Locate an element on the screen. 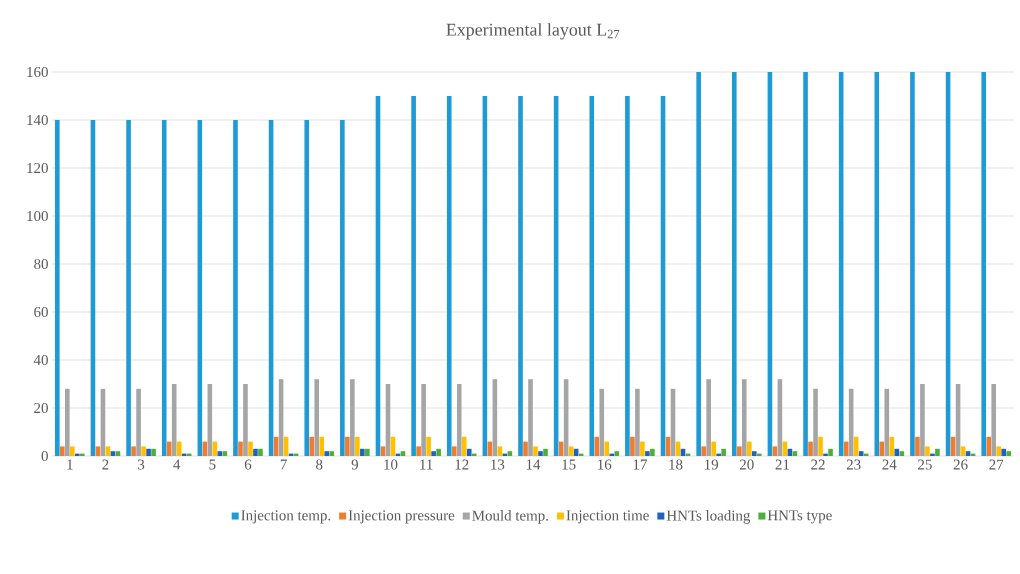 The image size is (1020, 574). x-tick-label: 24 is located at coordinates (889, 464).